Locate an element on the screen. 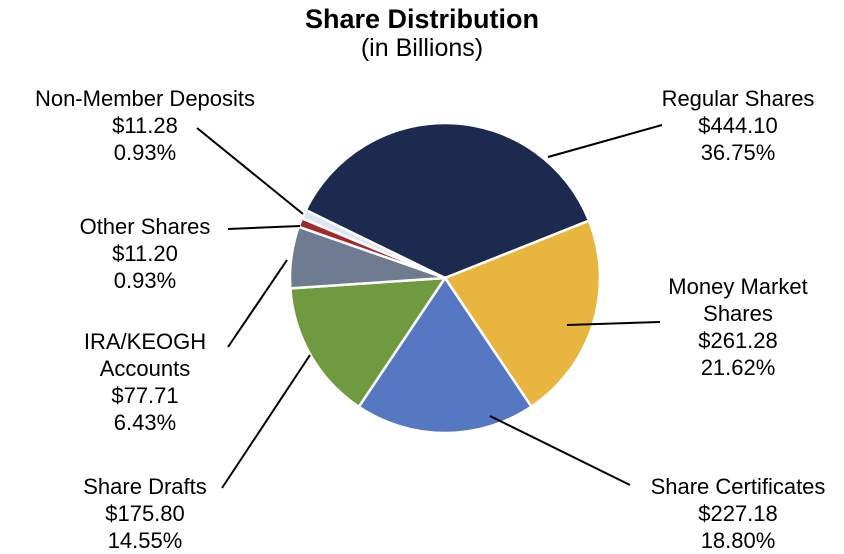  label-percent: 36.75% is located at coordinates (738, 152).